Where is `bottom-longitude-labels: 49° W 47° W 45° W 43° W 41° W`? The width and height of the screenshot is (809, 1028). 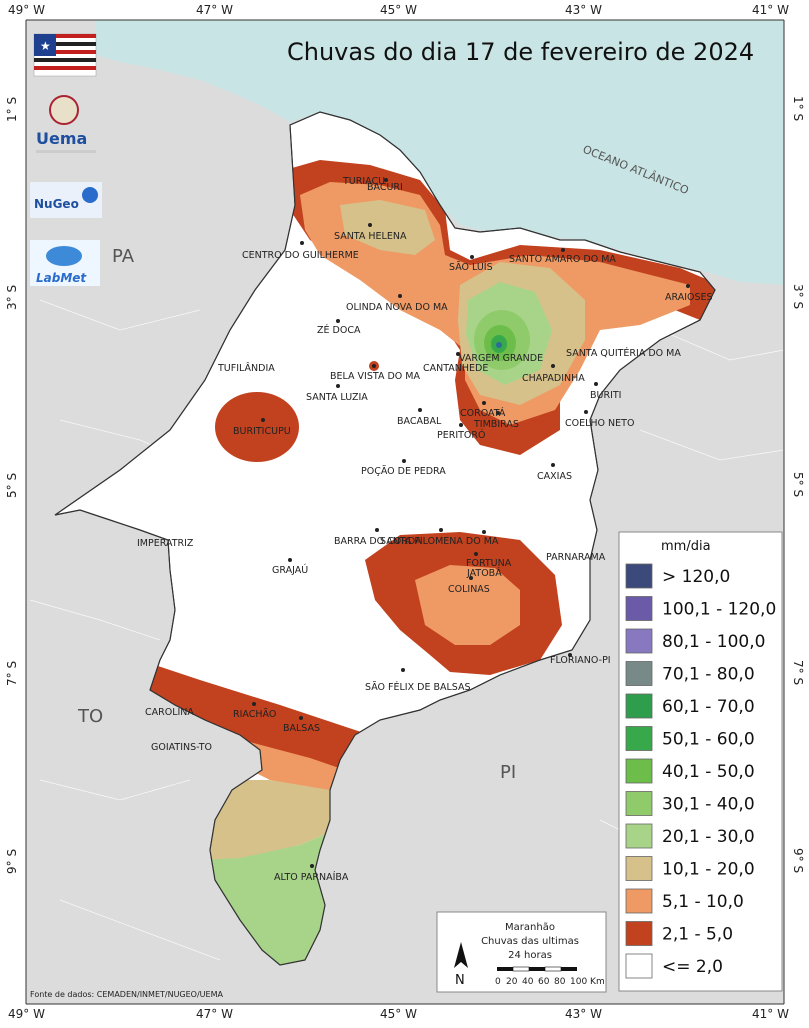
bottom-longitude-labels: 49° W 47° W 45° W 43° W 41° W is located at coordinates (398, 1014).